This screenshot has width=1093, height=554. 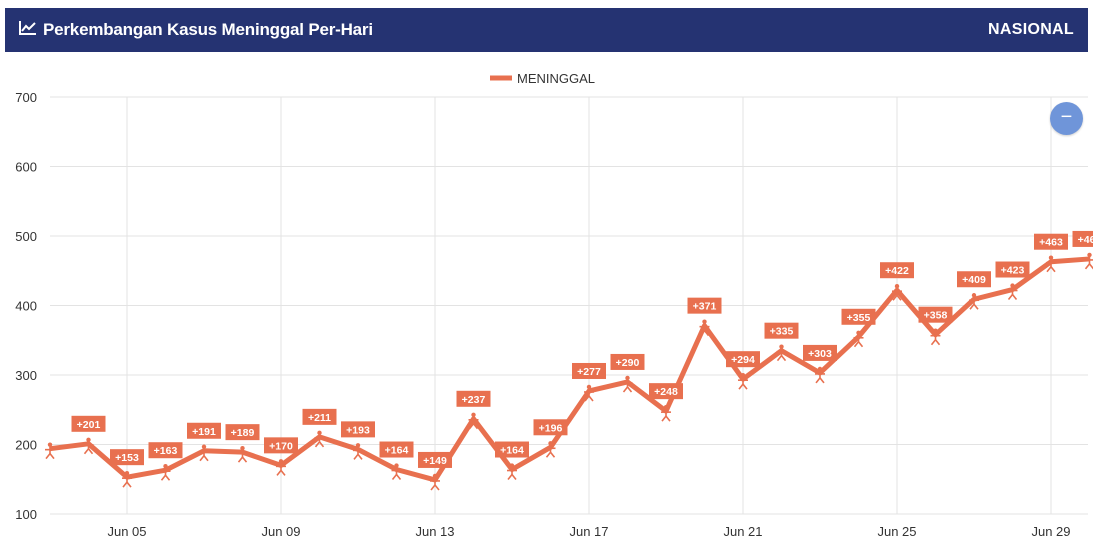 What do you see at coordinates (280, 531) in the screenshot?
I see `x-tick-label: Jun 09` at bounding box center [280, 531].